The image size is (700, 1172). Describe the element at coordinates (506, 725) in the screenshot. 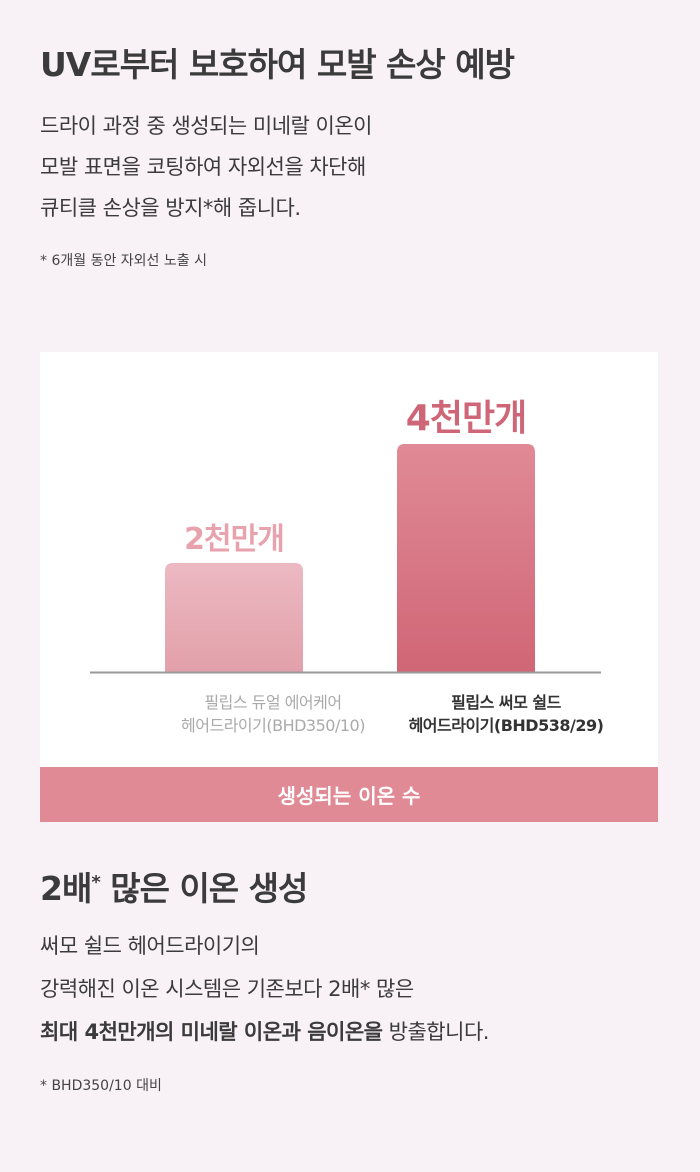

I see `category-label-line: 헤어드라이기(BHD538/29)` at that location.